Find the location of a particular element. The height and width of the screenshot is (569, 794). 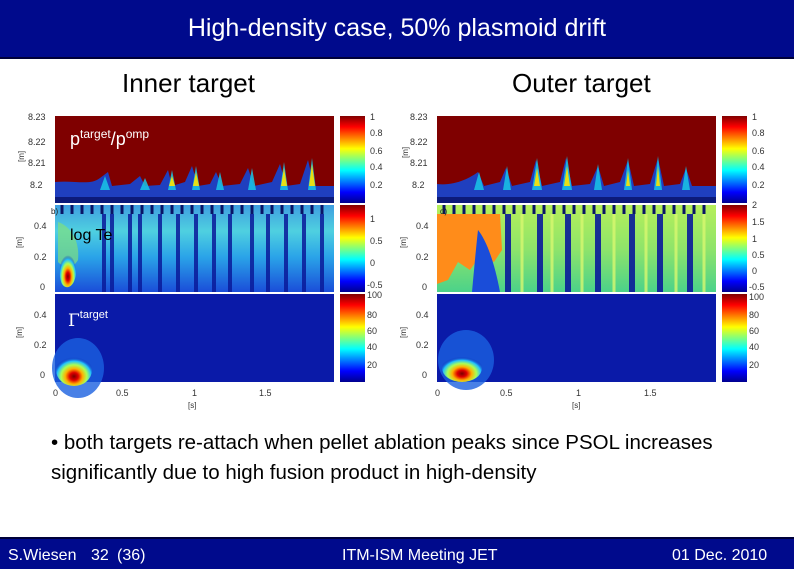

outer-ytick-bot-1: 0.2 is located at coordinates (422, 345).